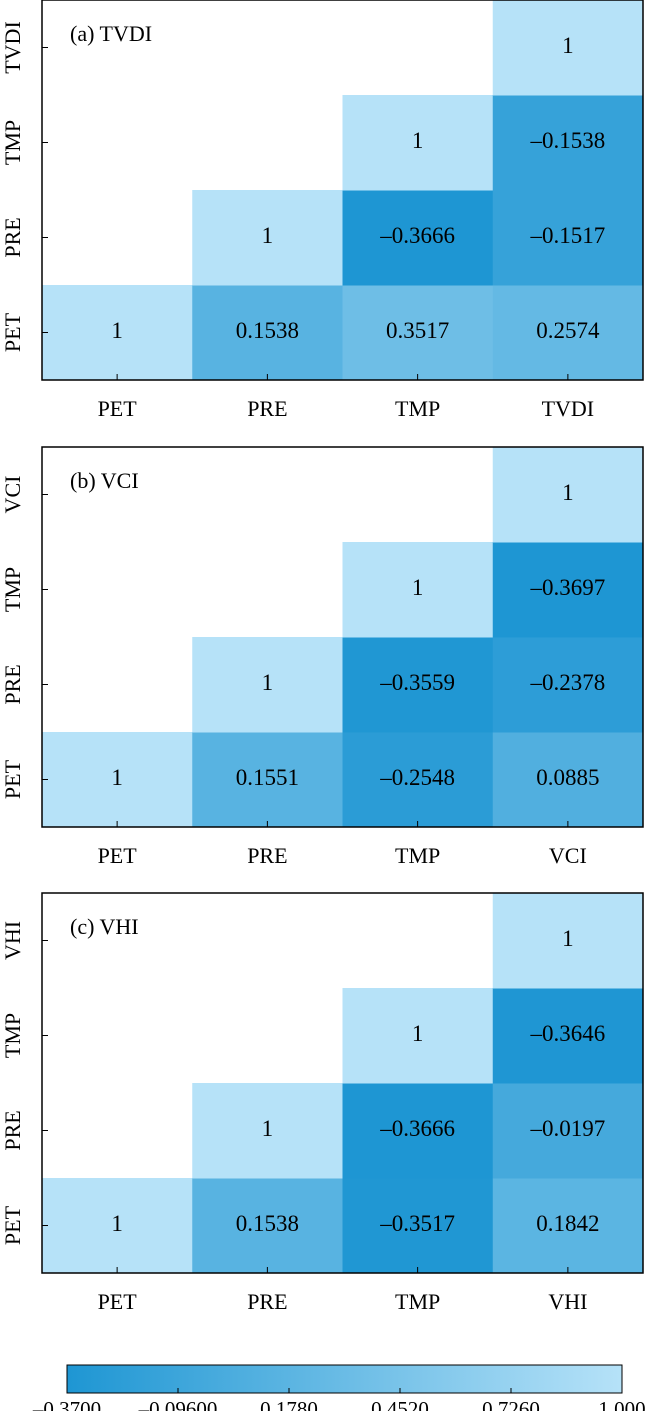 This screenshot has height=1411, width=650. What do you see at coordinates (417, 682) in the screenshot?
I see `cell-label: –0.3559` at bounding box center [417, 682].